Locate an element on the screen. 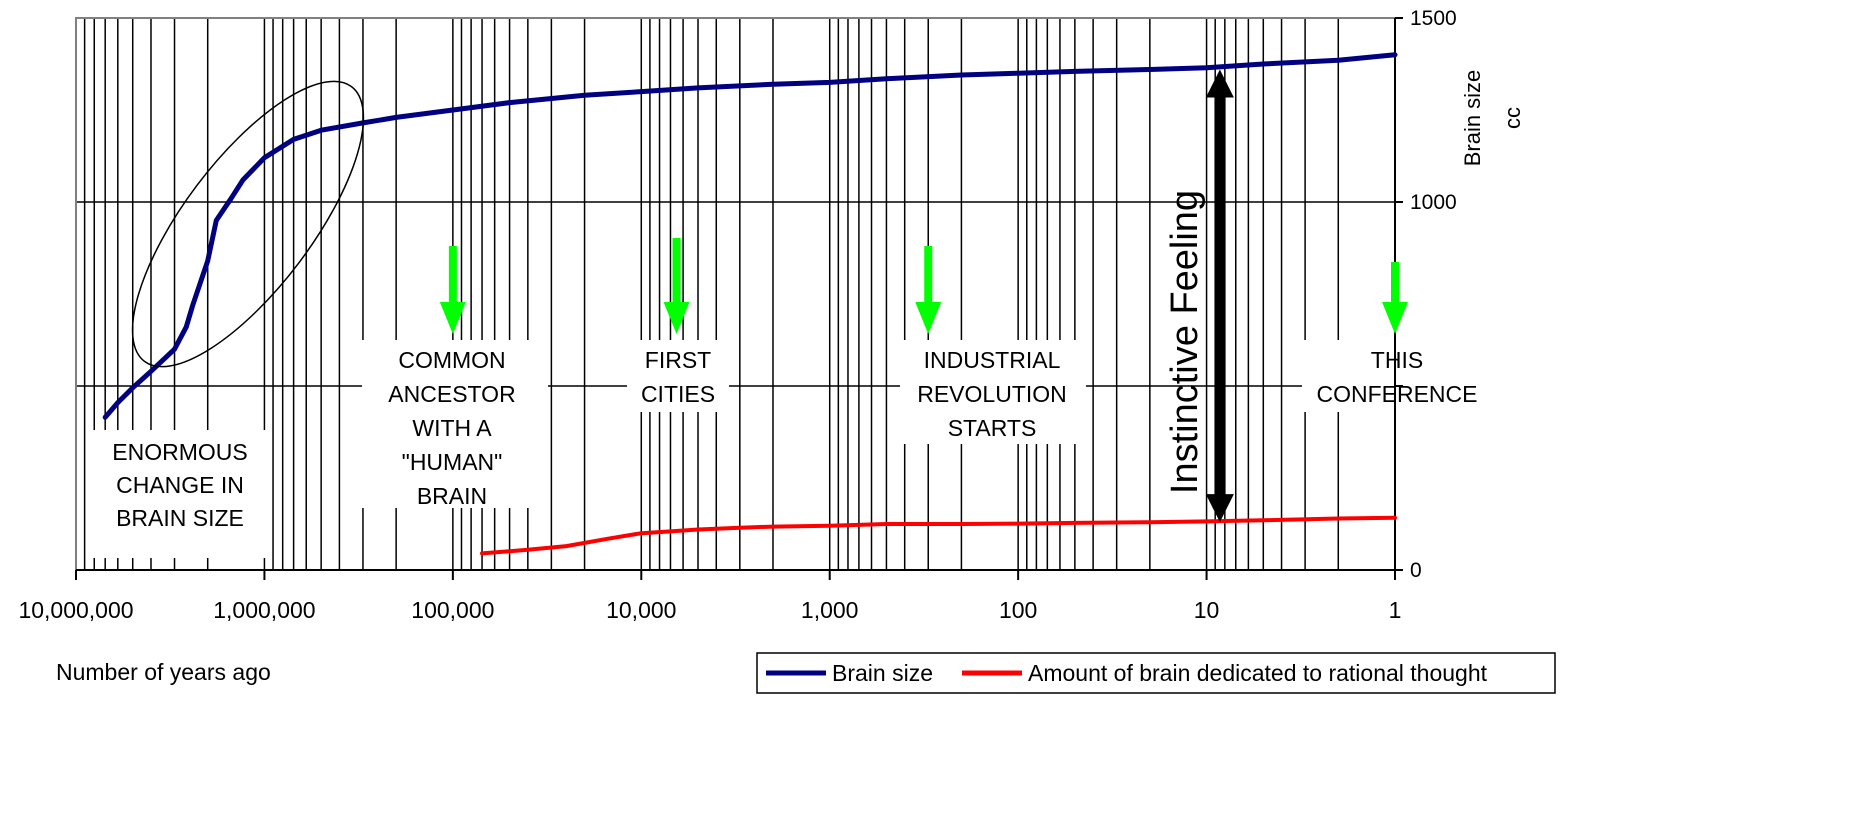 The image size is (1866, 830). event-arrow-head-industrial-revolution is located at coordinates (928, 318).